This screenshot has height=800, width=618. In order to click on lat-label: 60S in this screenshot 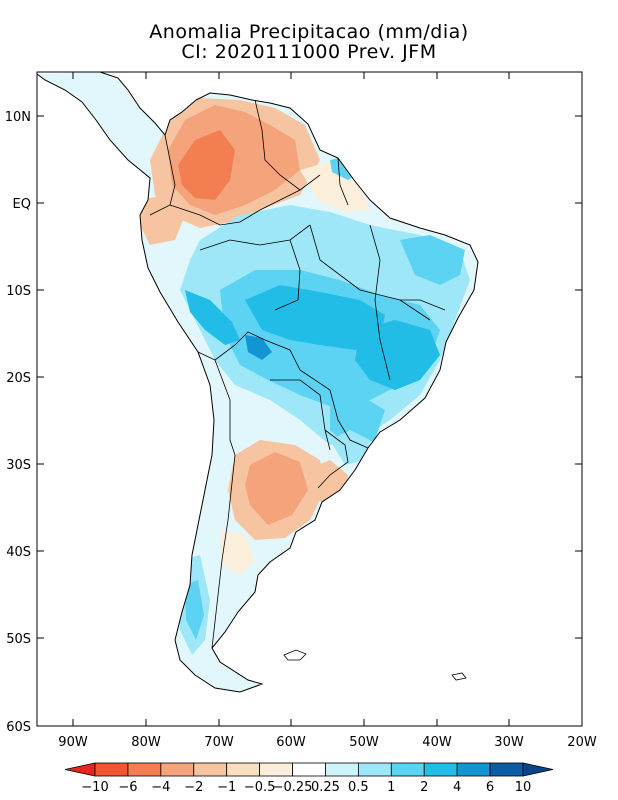, I will do `click(18, 727)`.